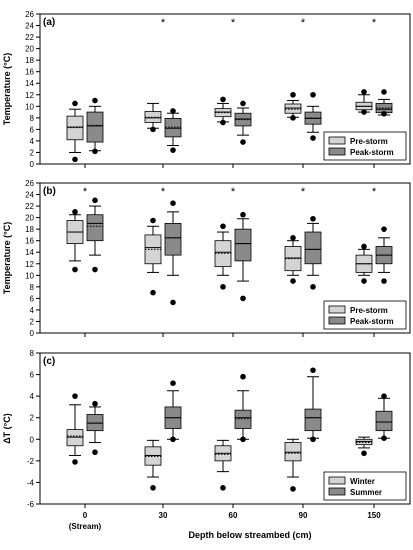 The width and height of the screenshot is (413, 550). Describe the element at coordinates (49, 191) in the screenshot. I see `panel-label: (b)` at that location.